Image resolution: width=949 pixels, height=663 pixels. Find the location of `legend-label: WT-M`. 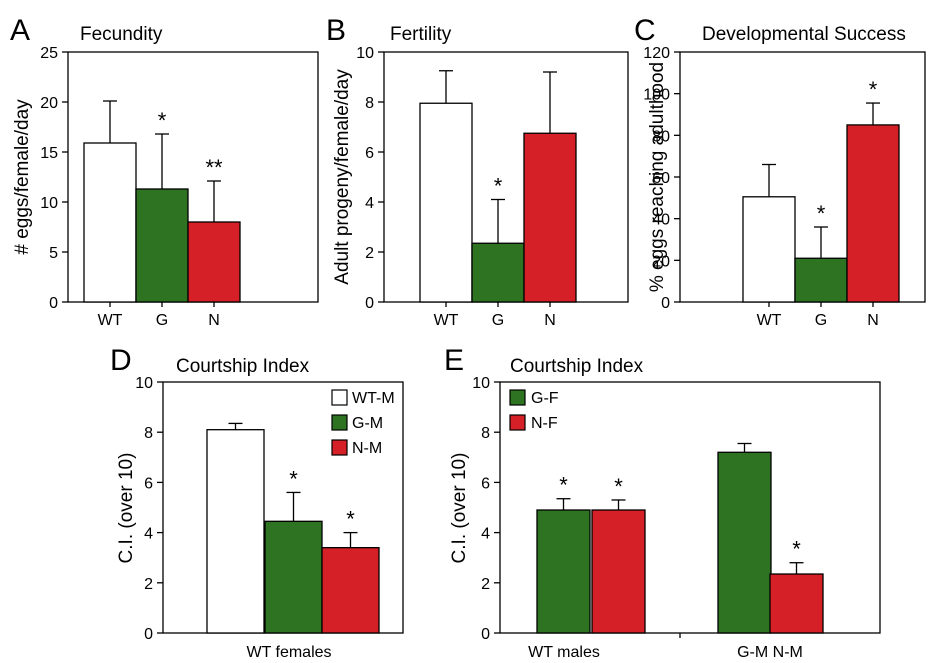

legend-label: WT-M is located at coordinates (373, 398).